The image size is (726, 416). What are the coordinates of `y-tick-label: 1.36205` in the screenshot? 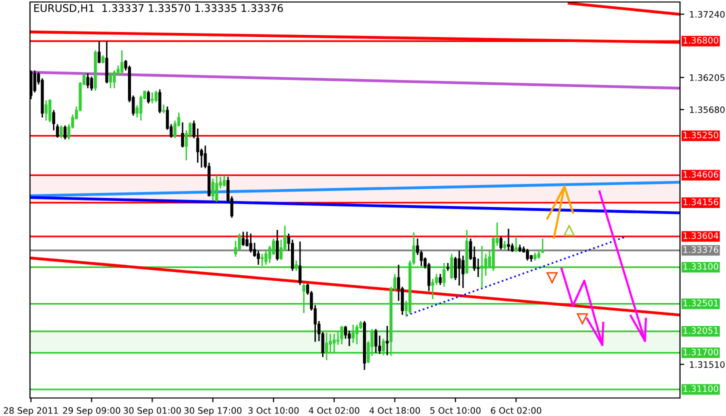 It's located at (707, 77).